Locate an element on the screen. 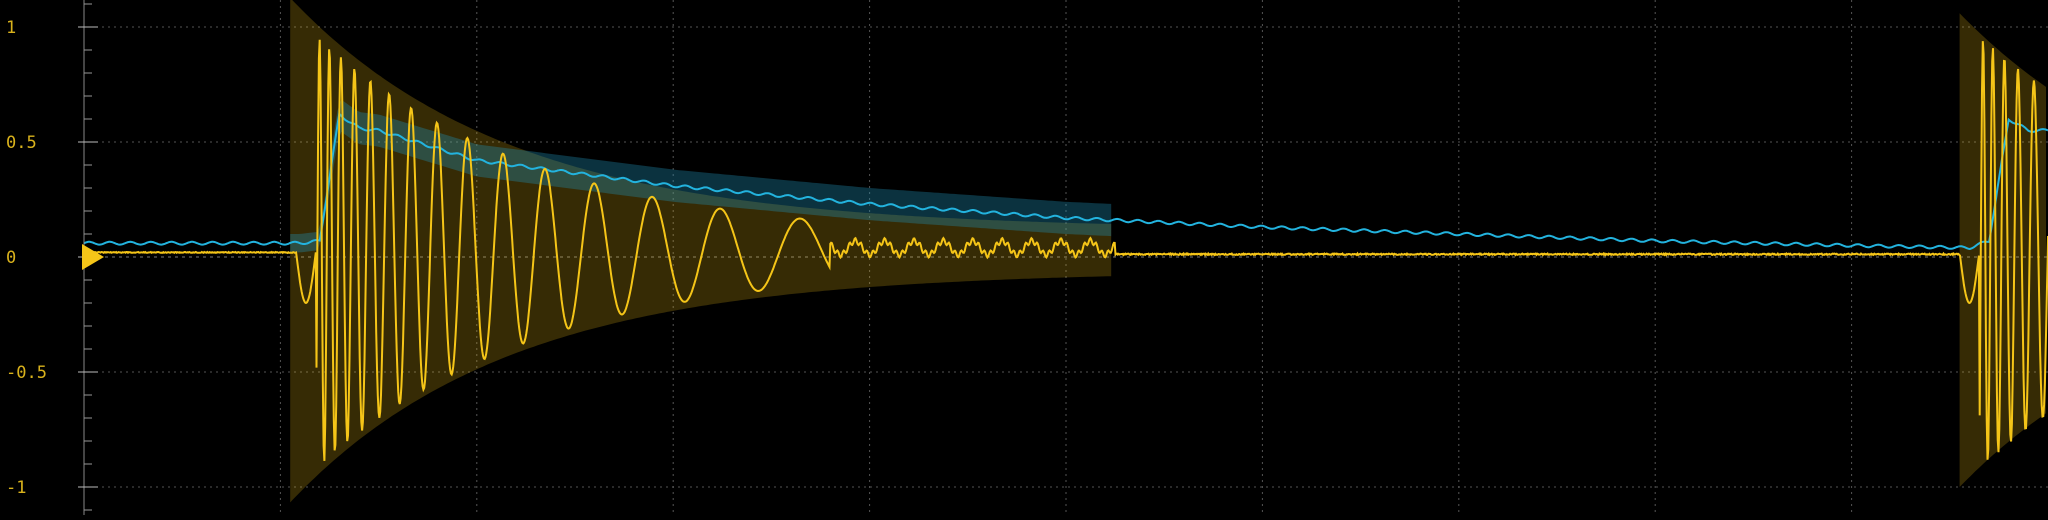 This screenshot has height=520, width=2048. y-tick-label: -1 is located at coordinates (16, 488).